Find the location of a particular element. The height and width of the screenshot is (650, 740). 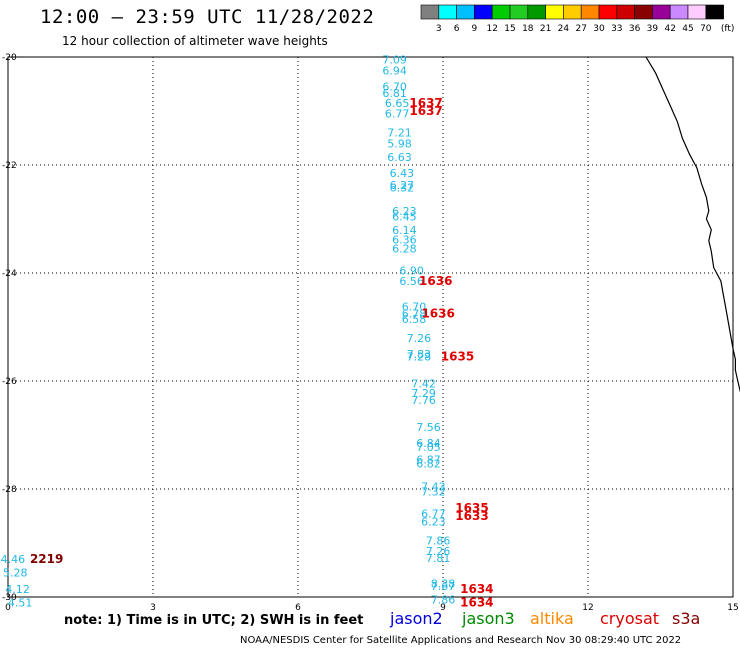

colorbar-label: 27 is located at coordinates (580, 29).